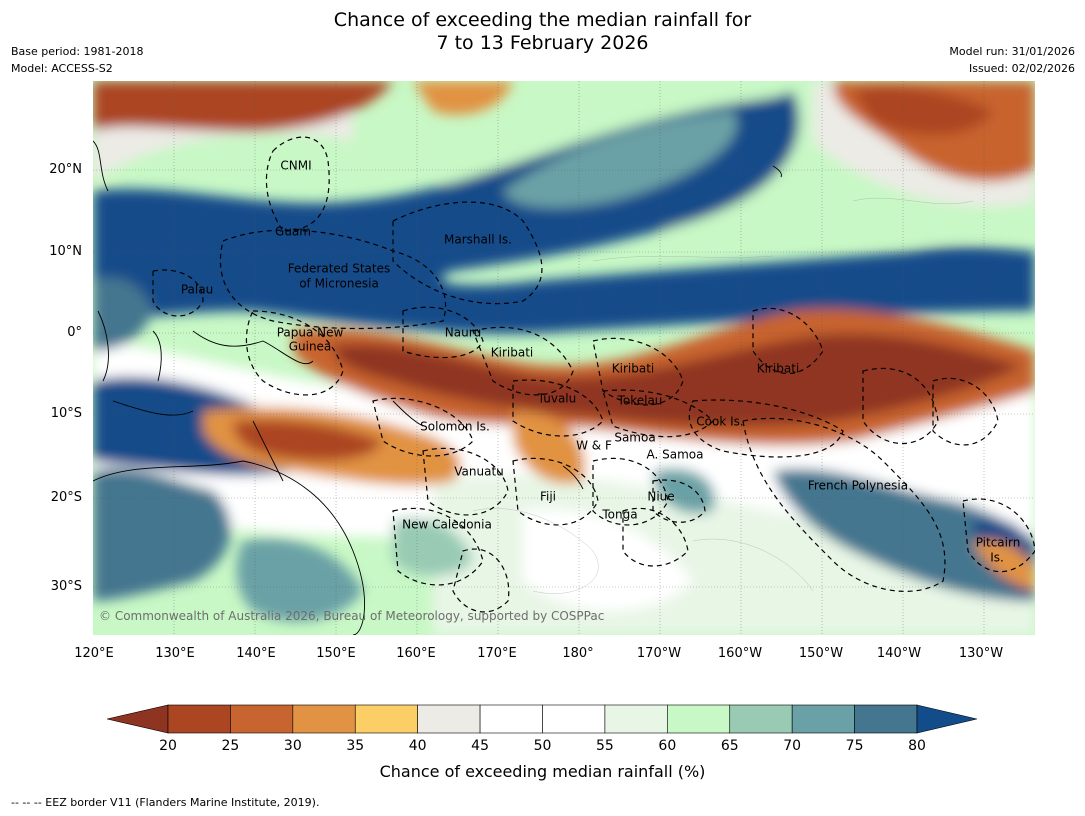  I want to click on colorbar, so click(542, 719).